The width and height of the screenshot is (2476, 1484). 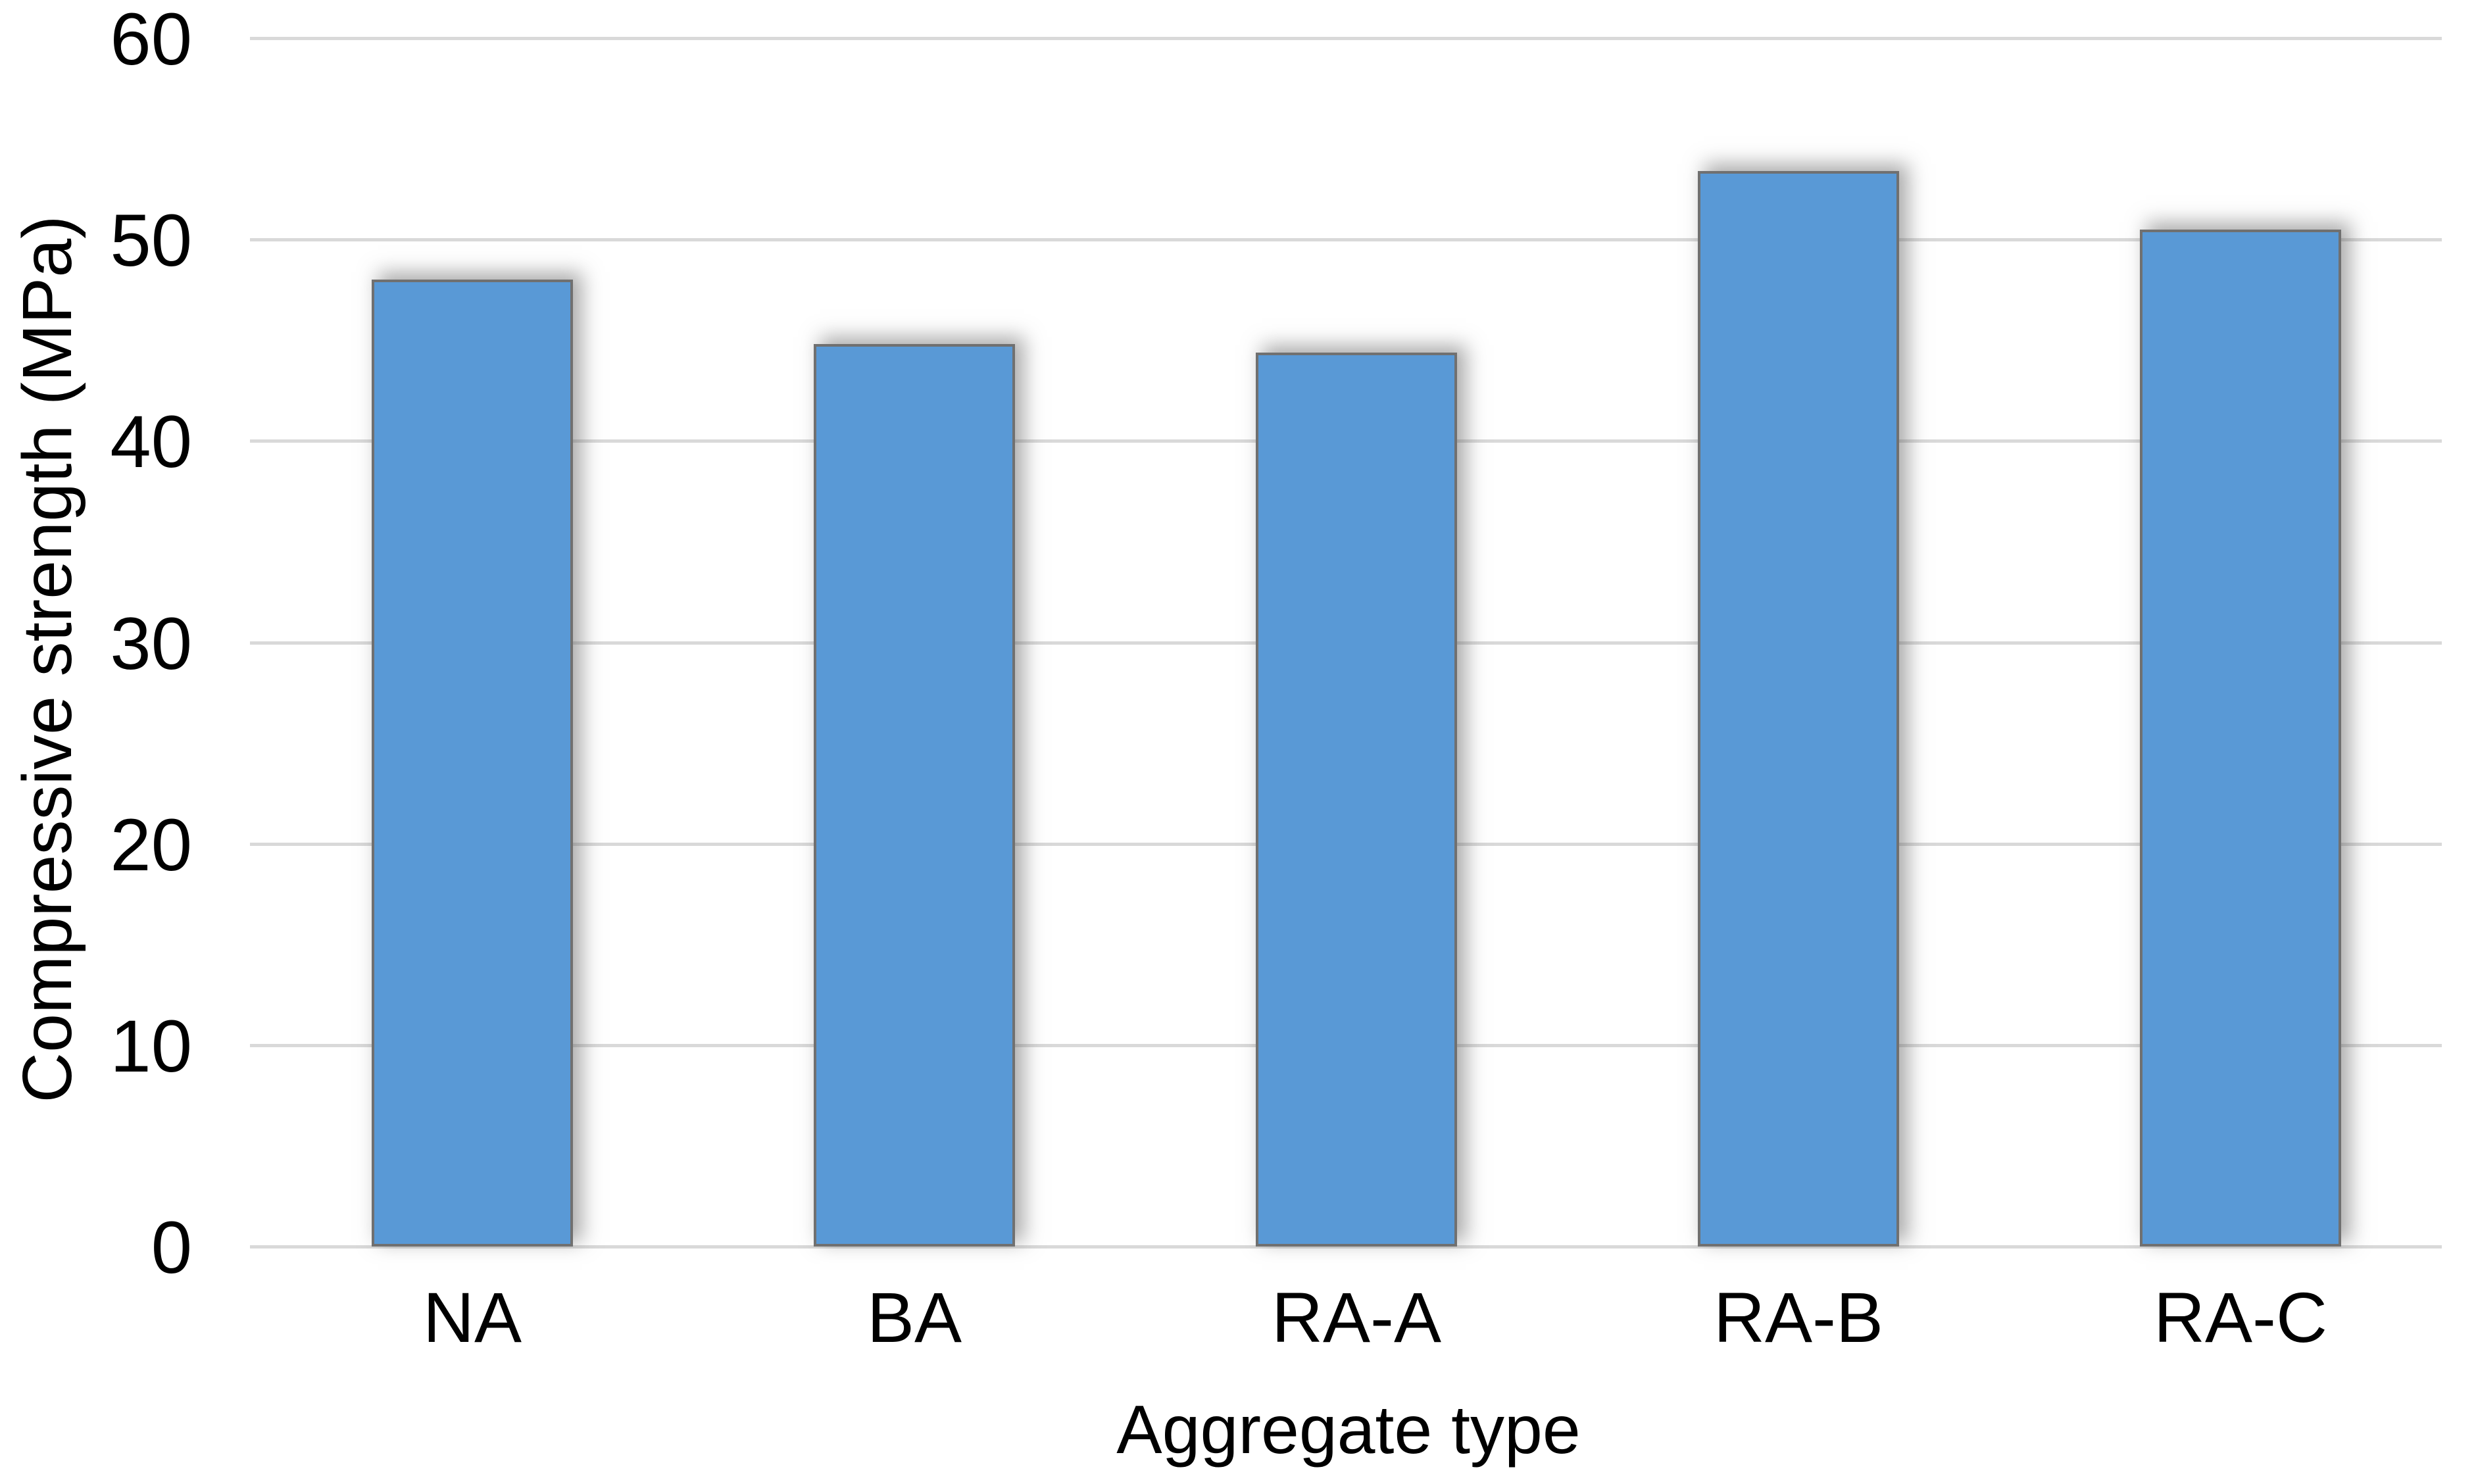 I want to click on bar-RA-C, so click(x=2240, y=738).